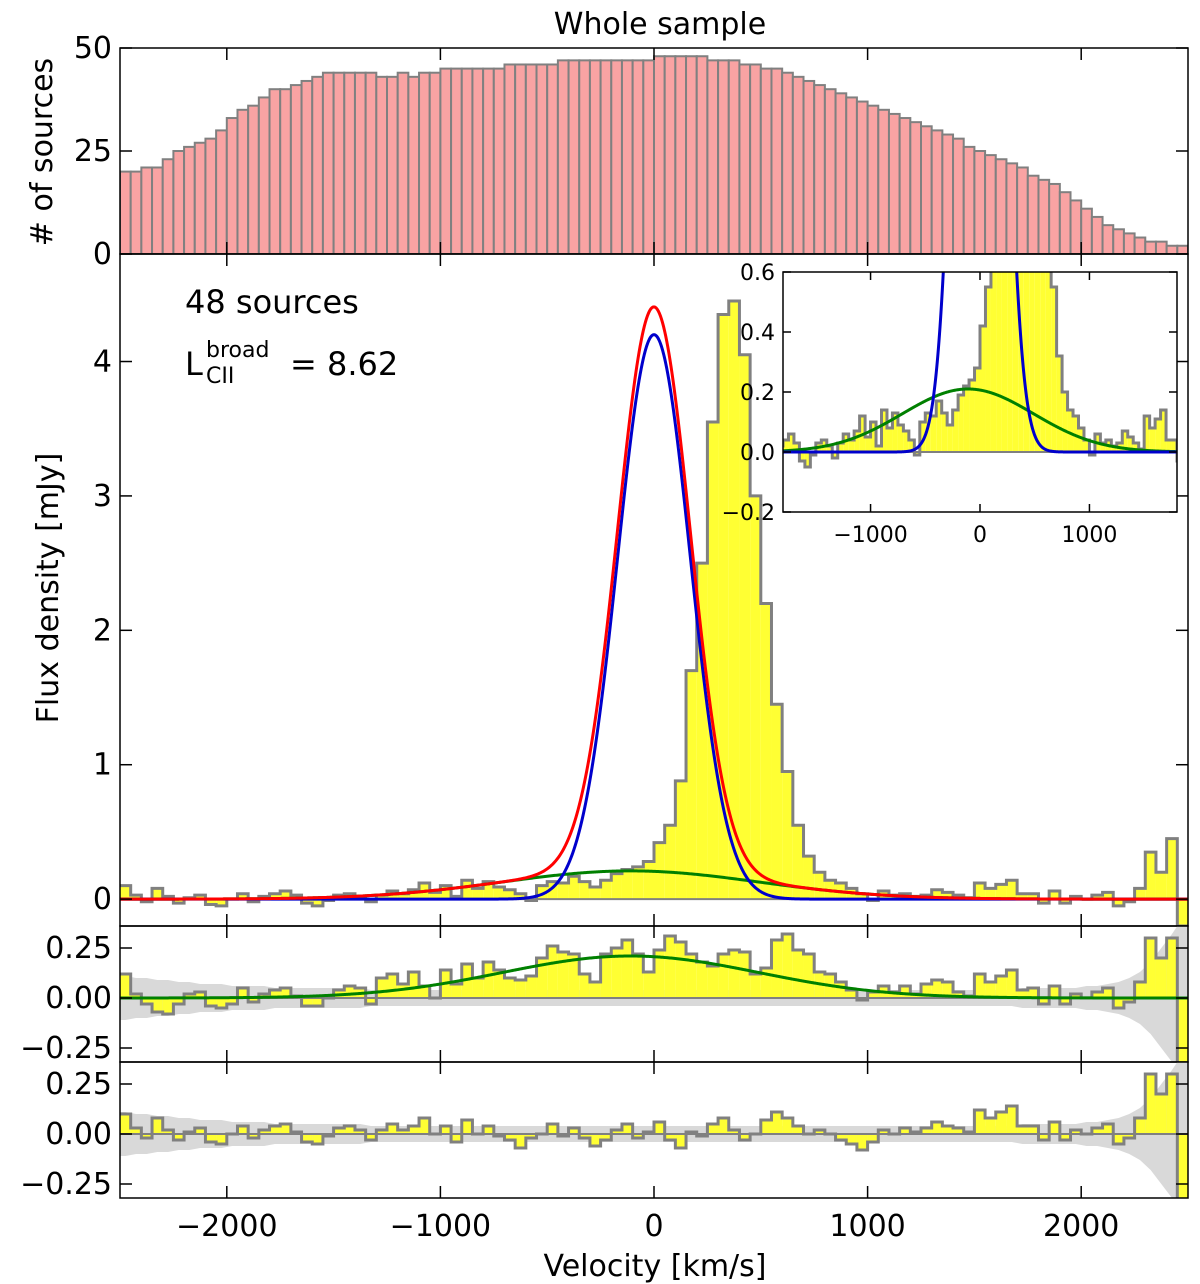 This screenshot has width=1200, height=1284. I want to click on histogram-ytick-label: 25, so click(93, 151).